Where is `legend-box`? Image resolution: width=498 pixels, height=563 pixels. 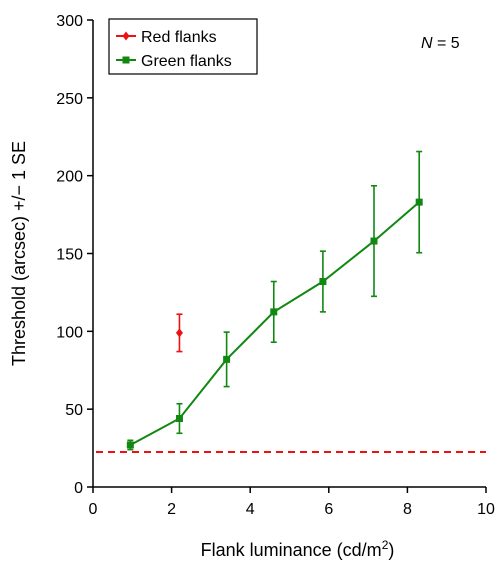
legend-box is located at coordinates (183, 46).